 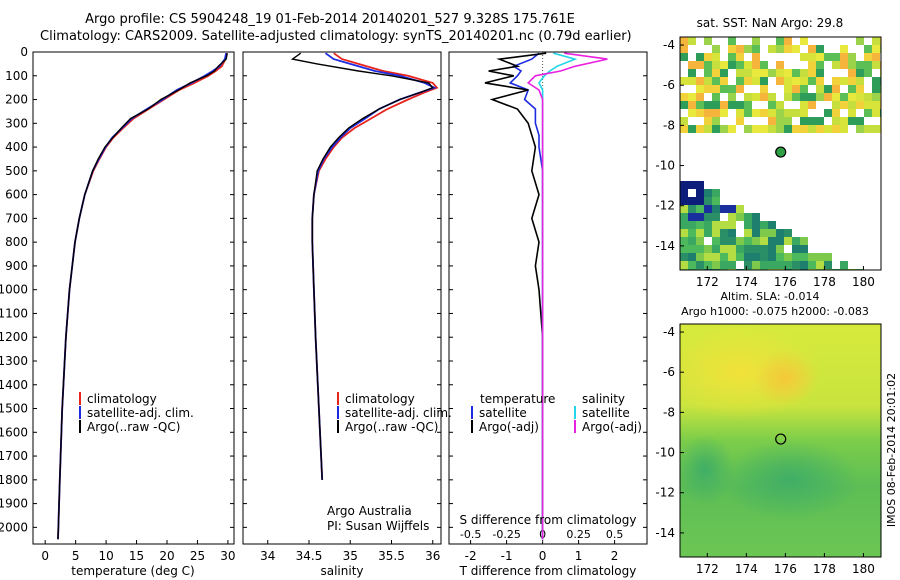 I want to click on sst-map-frame, so click(x=780, y=153).